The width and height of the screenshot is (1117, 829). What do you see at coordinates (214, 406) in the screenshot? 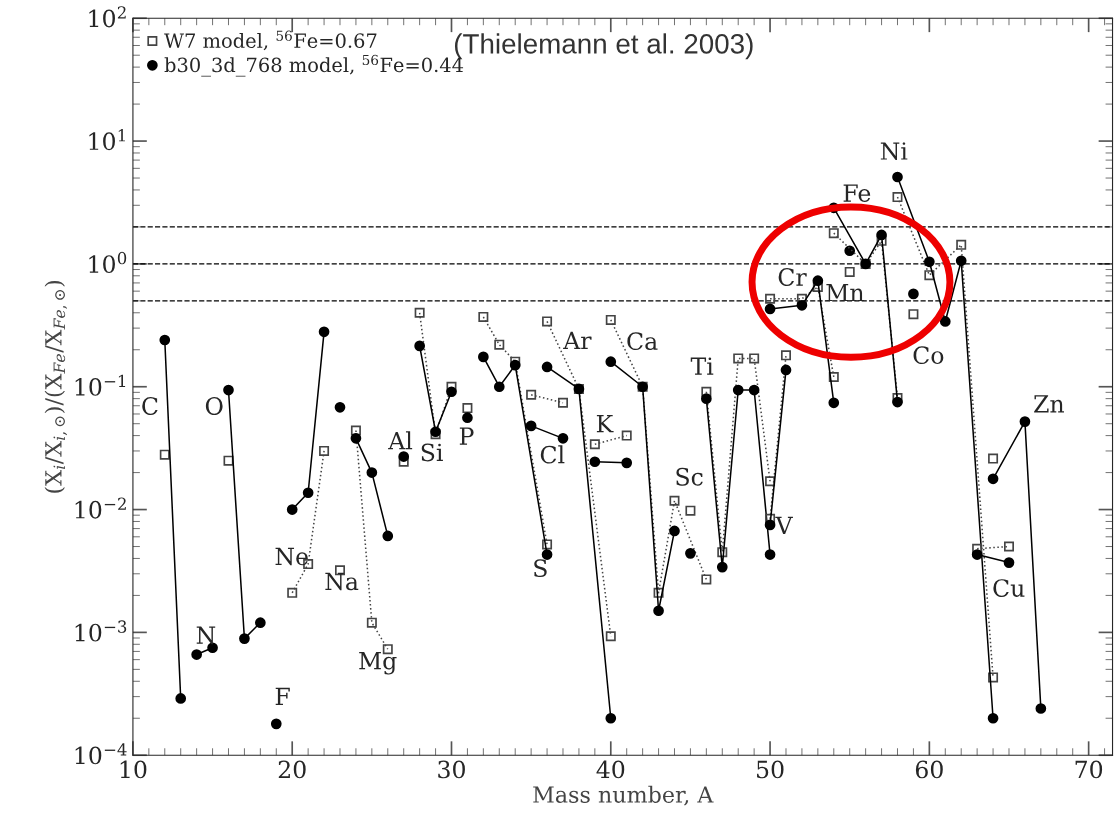
I see `annotation: O` at bounding box center [214, 406].